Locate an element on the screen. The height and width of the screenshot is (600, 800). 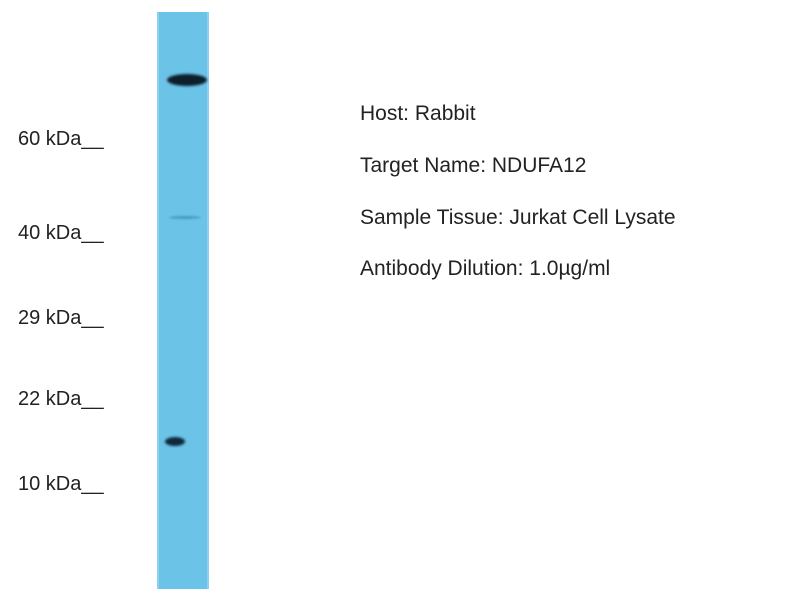
marker-22: 22 kDa__ is located at coordinates (61, 399).